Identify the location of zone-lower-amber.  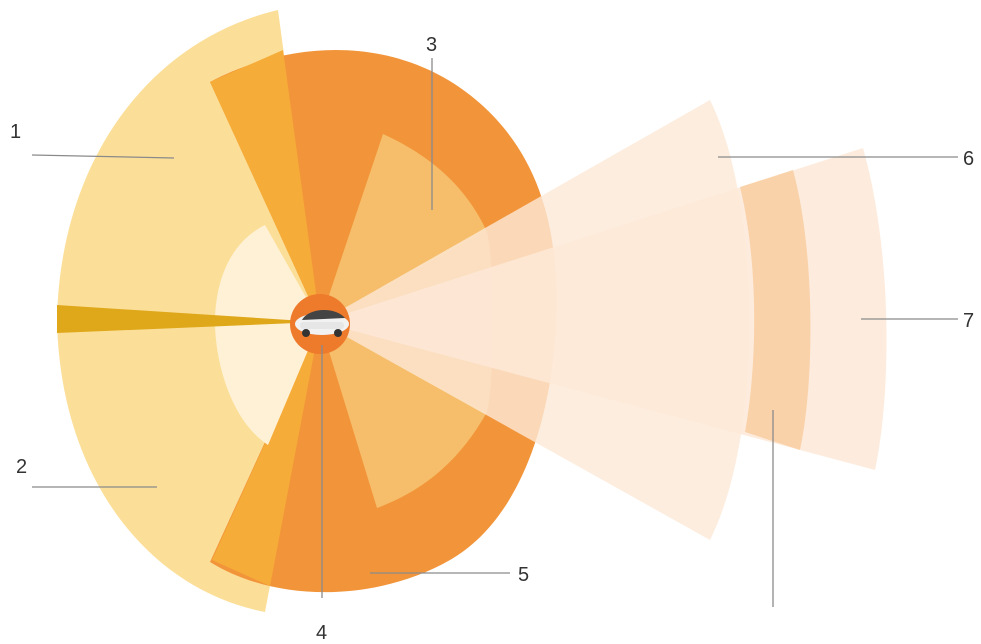
(266, 454).